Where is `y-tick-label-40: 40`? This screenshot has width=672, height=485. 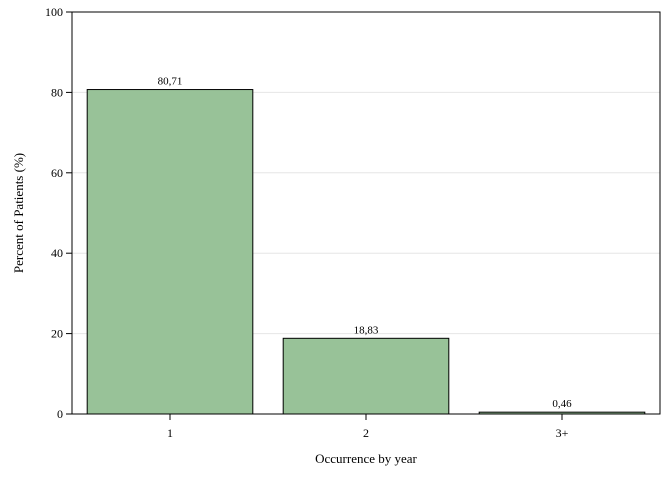 y-tick-label-40: 40 is located at coordinates (57, 253).